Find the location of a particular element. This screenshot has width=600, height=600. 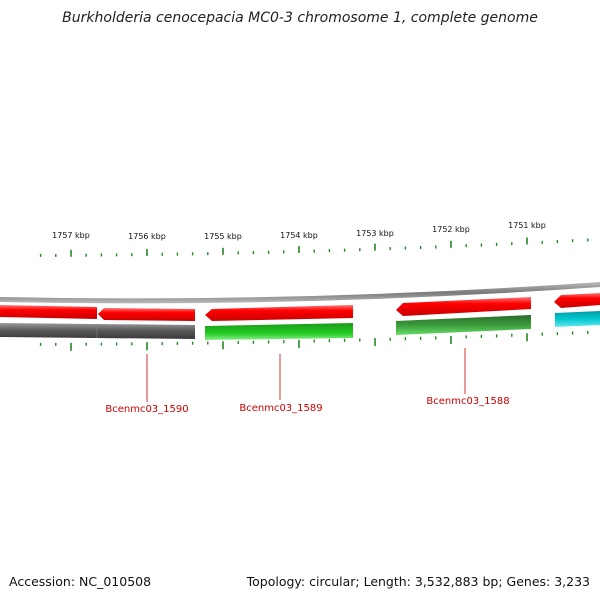

ruler-tick-label: 1752 kbp is located at coordinates (451, 229).